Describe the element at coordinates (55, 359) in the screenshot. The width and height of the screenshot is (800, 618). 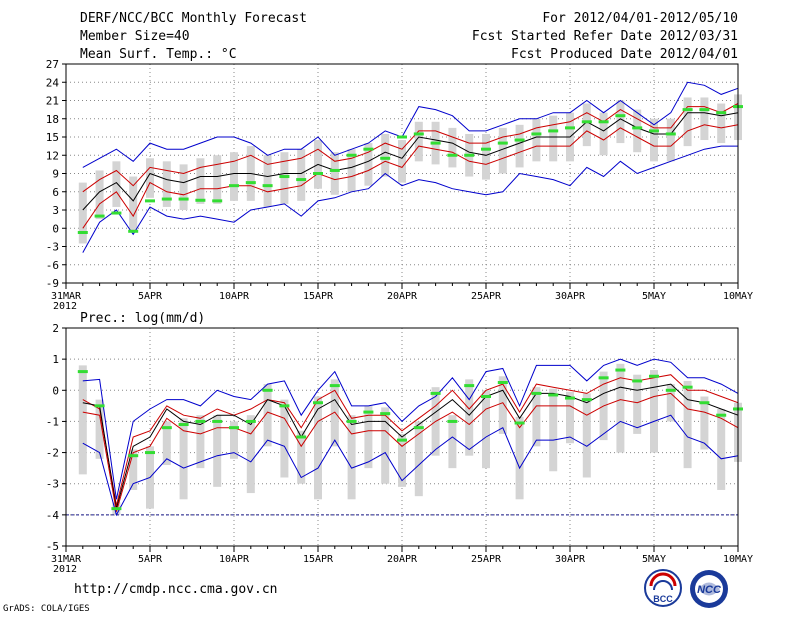
I see `y-tick-label: 1` at that location.